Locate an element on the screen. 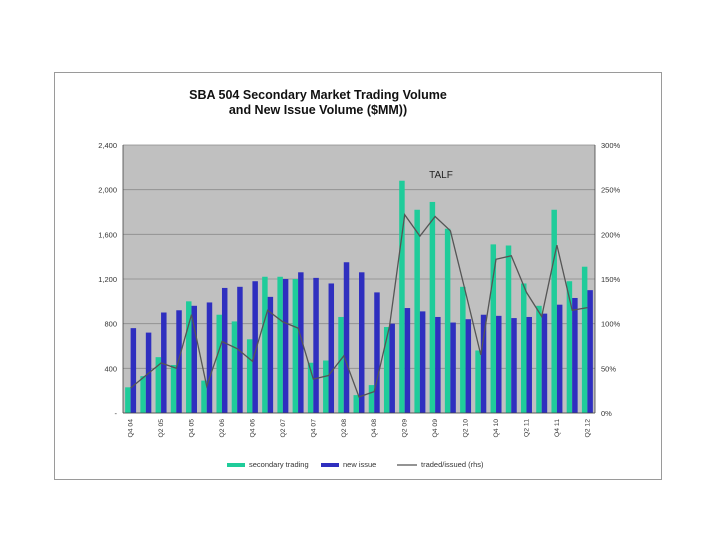 The image size is (720, 540). x-tick-label: Q2 09 is located at coordinates (405, 428).